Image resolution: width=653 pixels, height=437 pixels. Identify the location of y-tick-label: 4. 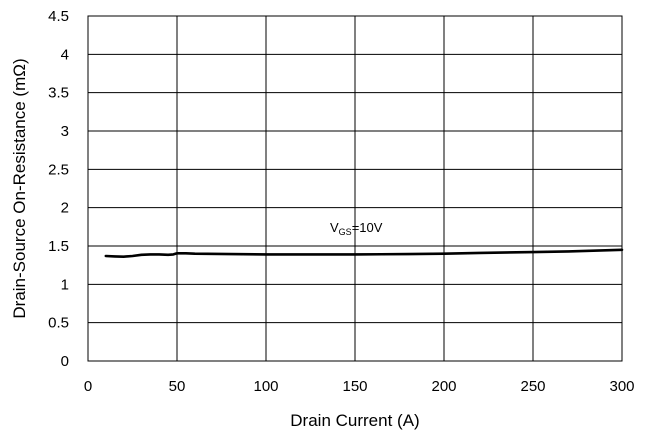
(65, 54).